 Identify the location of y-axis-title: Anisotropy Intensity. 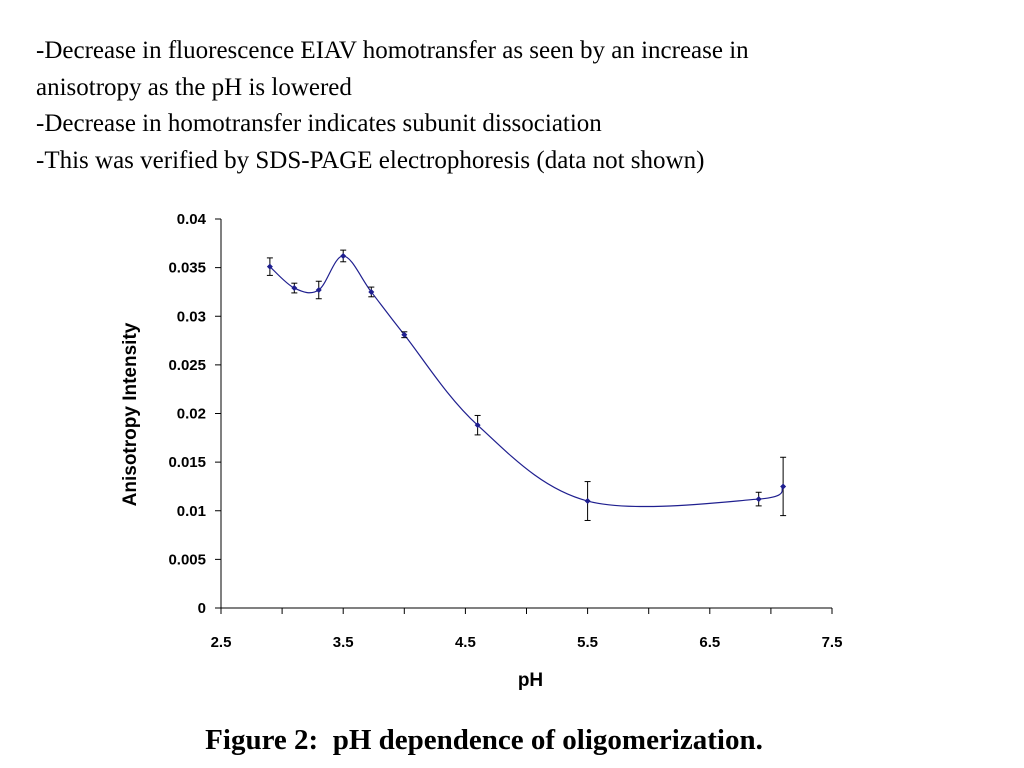
(130, 414).